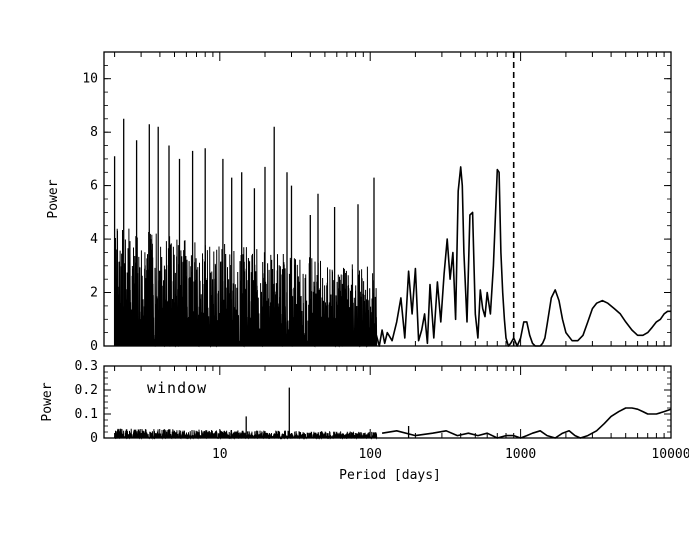  Describe the element at coordinates (53, 198) in the screenshot. I see `top-y-axis-label: Power` at that location.